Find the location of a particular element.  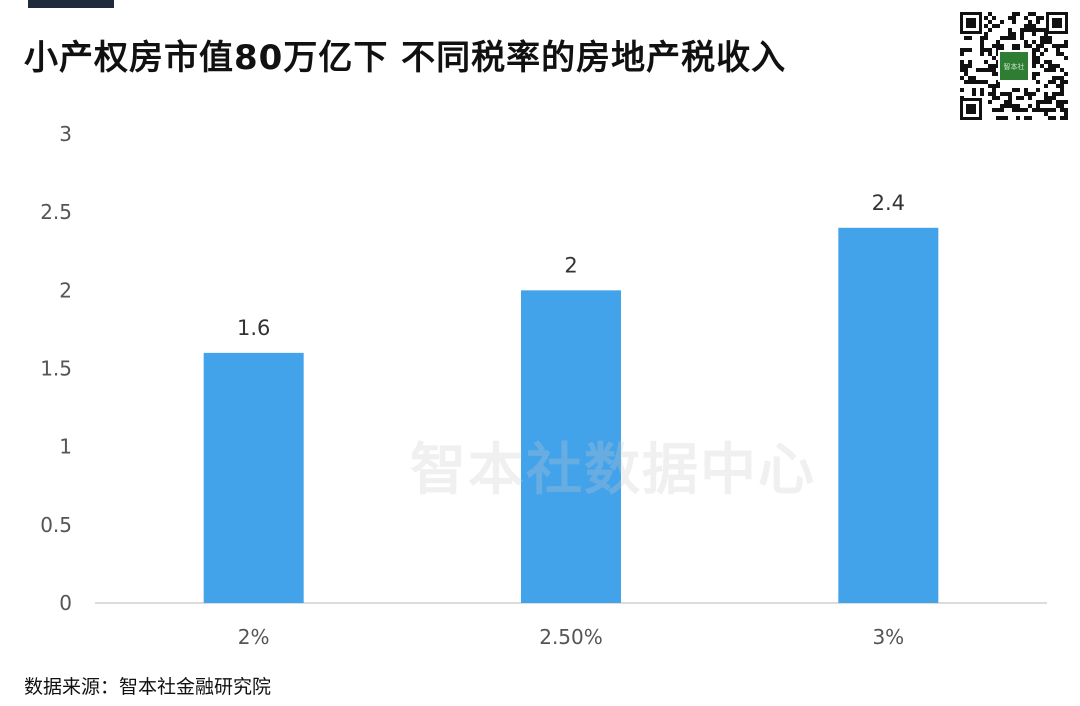

y-axis: 0 0.5 1 1.5 2 2.5 3 is located at coordinates (56, 368).